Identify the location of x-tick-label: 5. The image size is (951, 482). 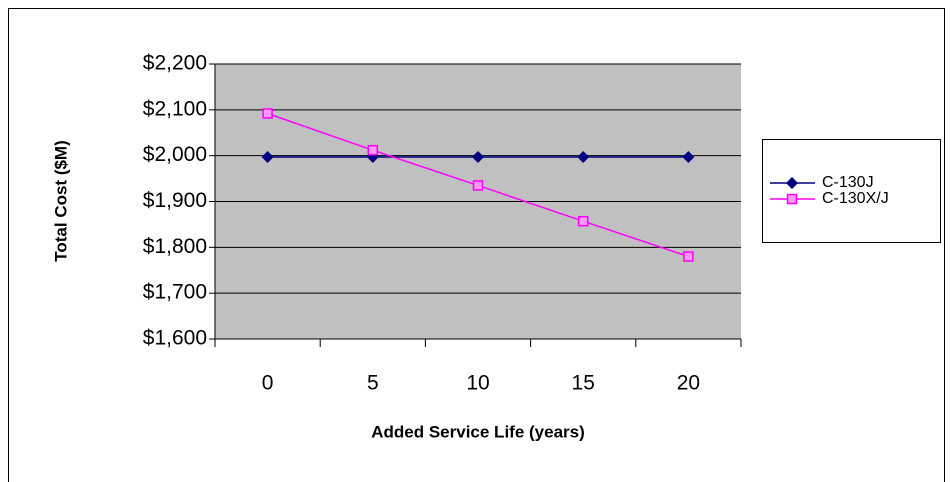
(373, 383).